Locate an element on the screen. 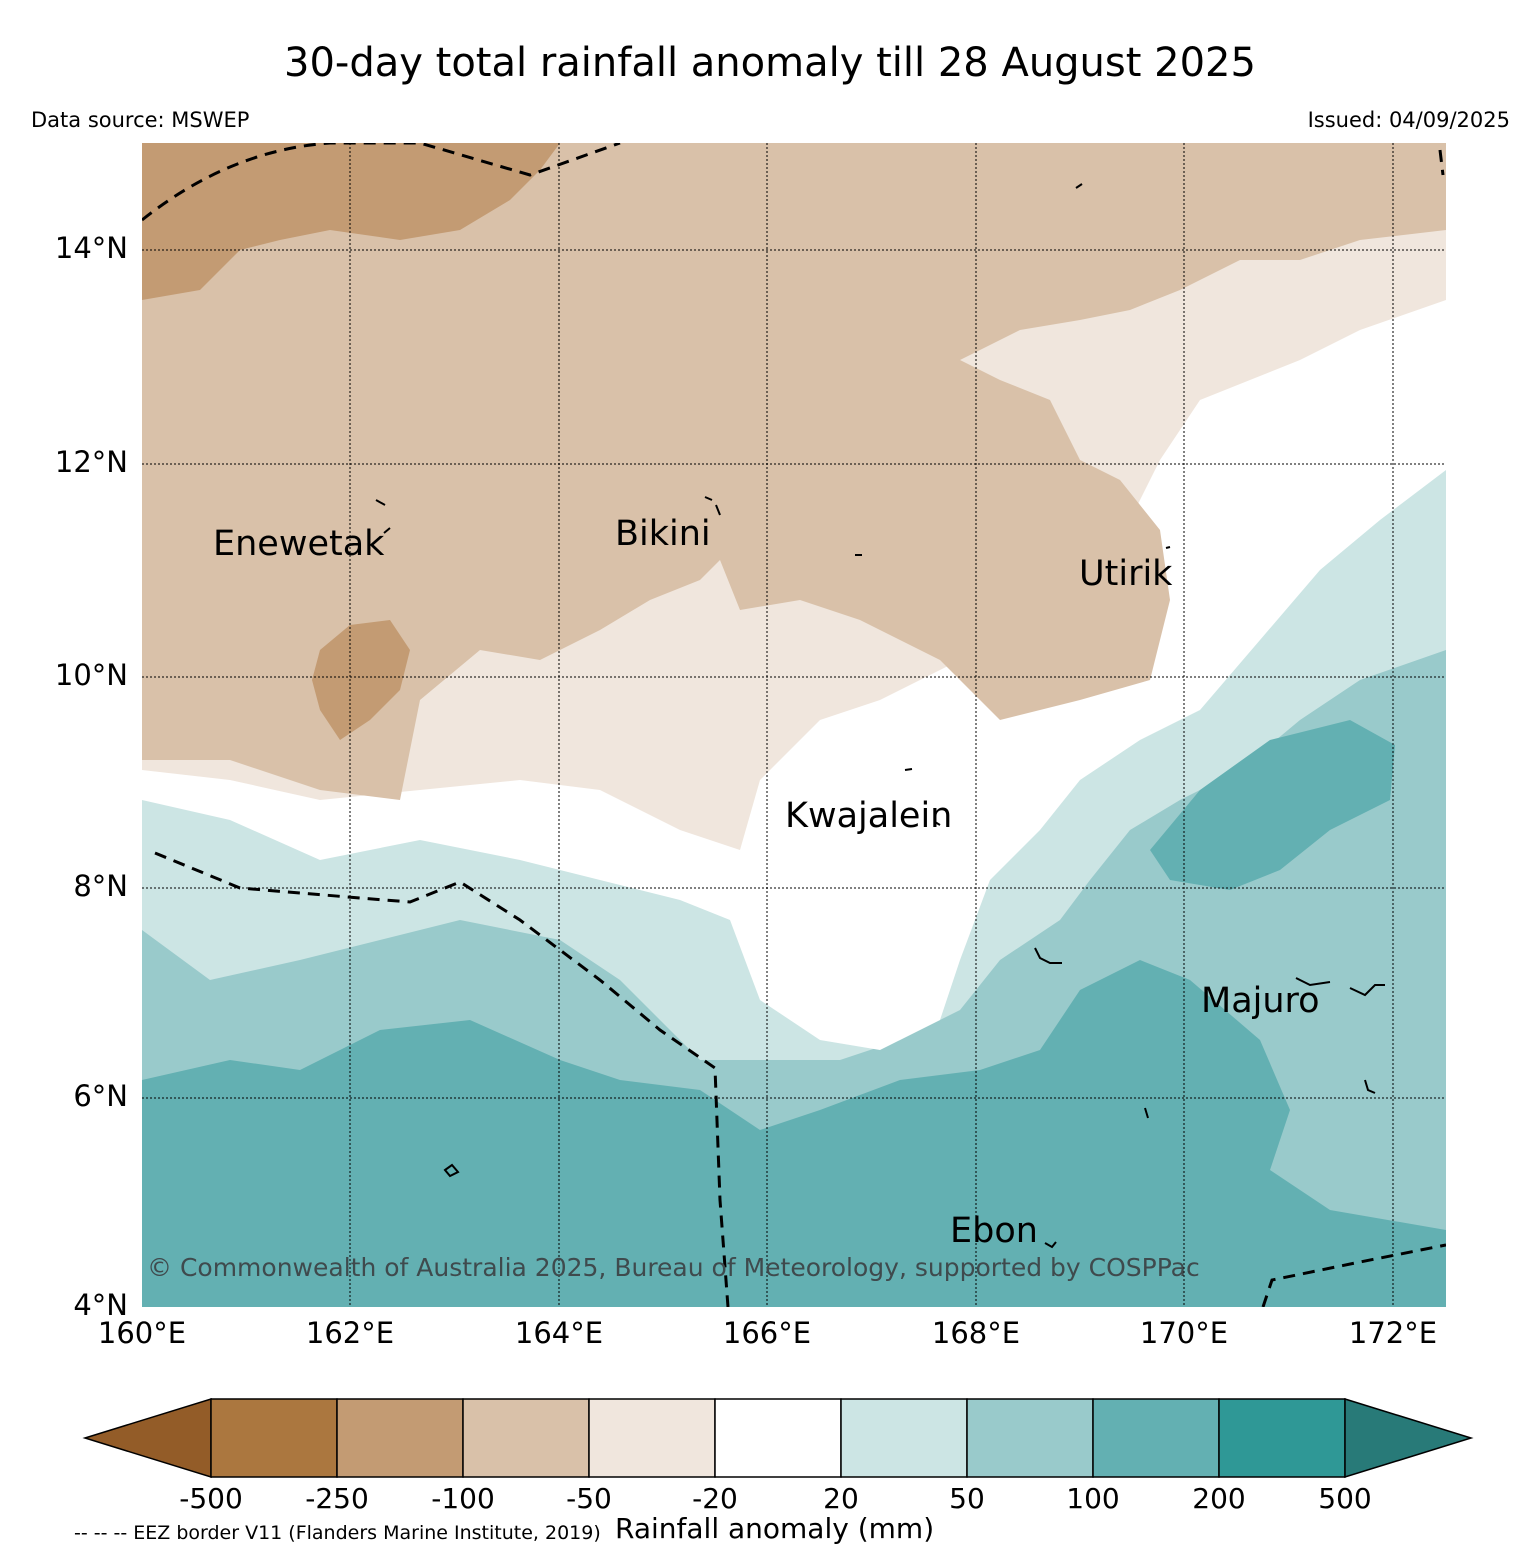 This screenshot has height=1563, width=1540. colorbar-tick: 500 is located at coordinates (1345, 1498).